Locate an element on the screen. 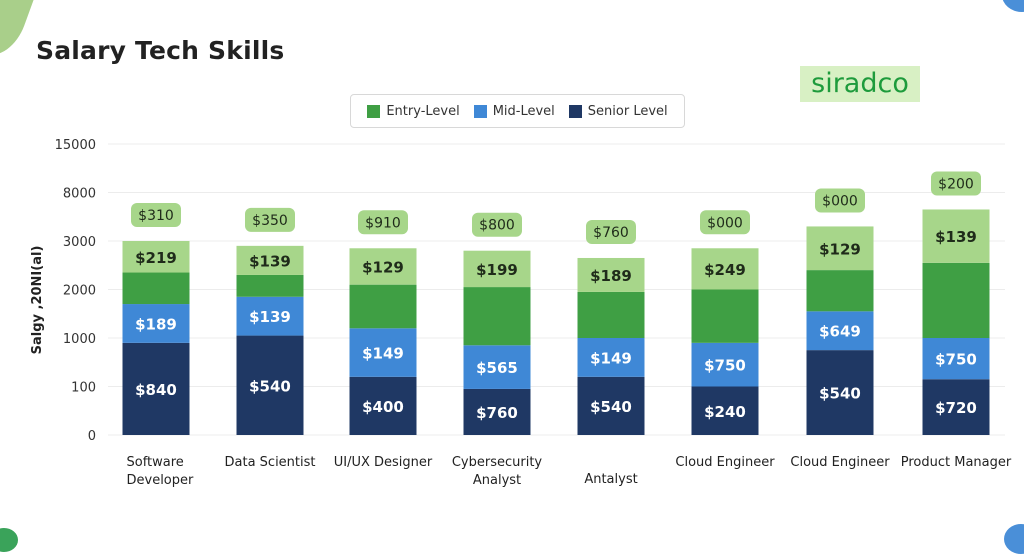 The height and width of the screenshot is (554, 1024). x-tick-label: UI/UX Designer is located at coordinates (383, 462).